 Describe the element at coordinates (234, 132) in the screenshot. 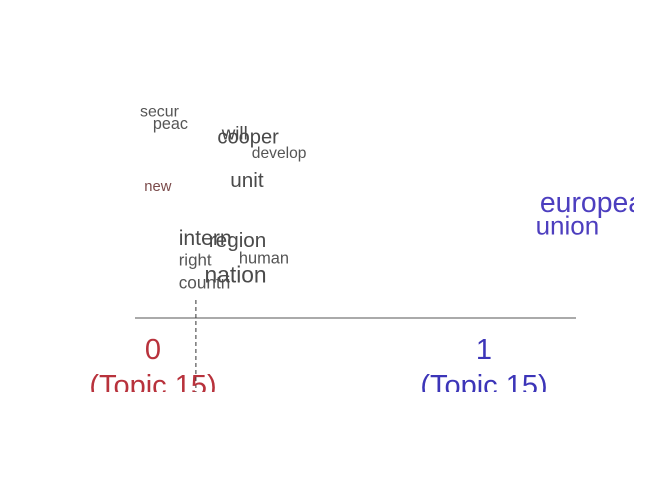

I see `word-label: will` at that location.